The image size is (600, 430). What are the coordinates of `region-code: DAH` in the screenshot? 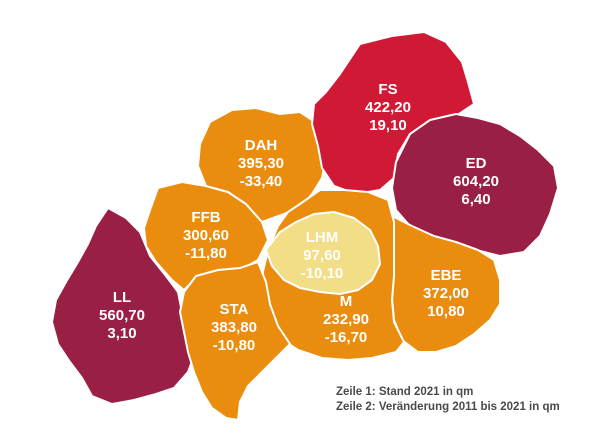 It's located at (261, 145).